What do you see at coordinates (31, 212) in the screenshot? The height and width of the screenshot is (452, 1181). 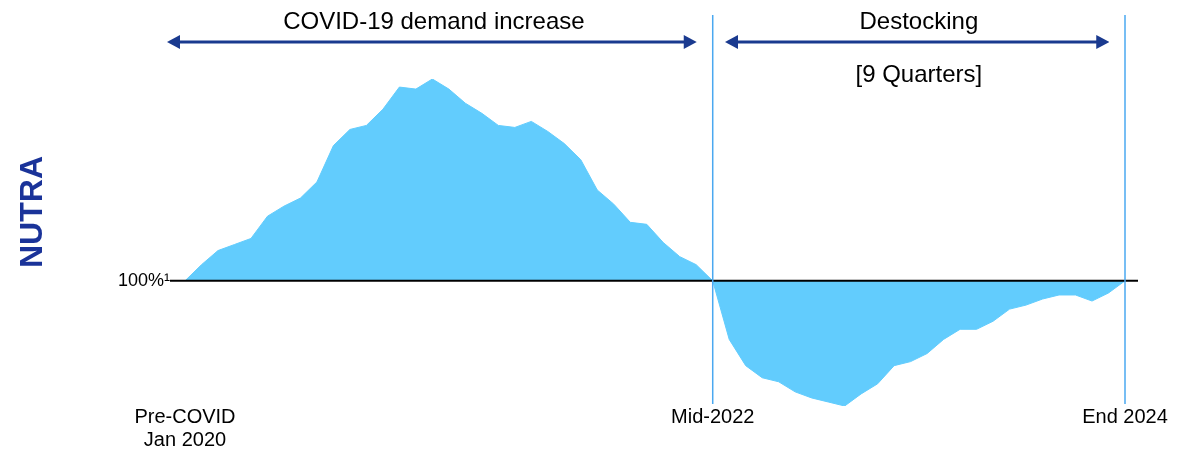 I see `y-axis-title: NUTRA` at bounding box center [31, 212].